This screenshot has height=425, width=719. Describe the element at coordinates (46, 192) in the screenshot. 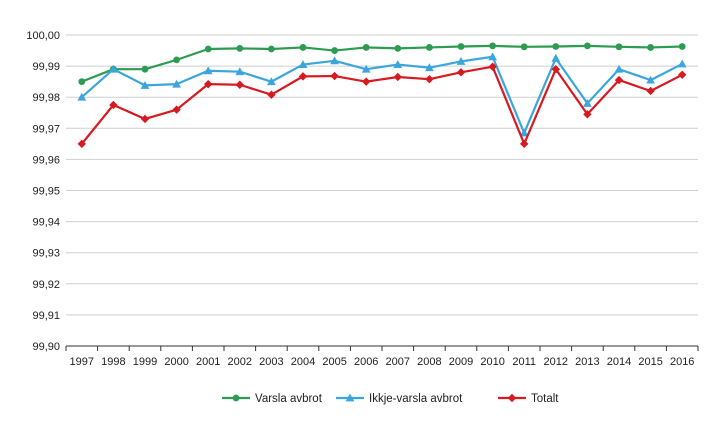

I see `y-tick-label: 99,95` at that location.